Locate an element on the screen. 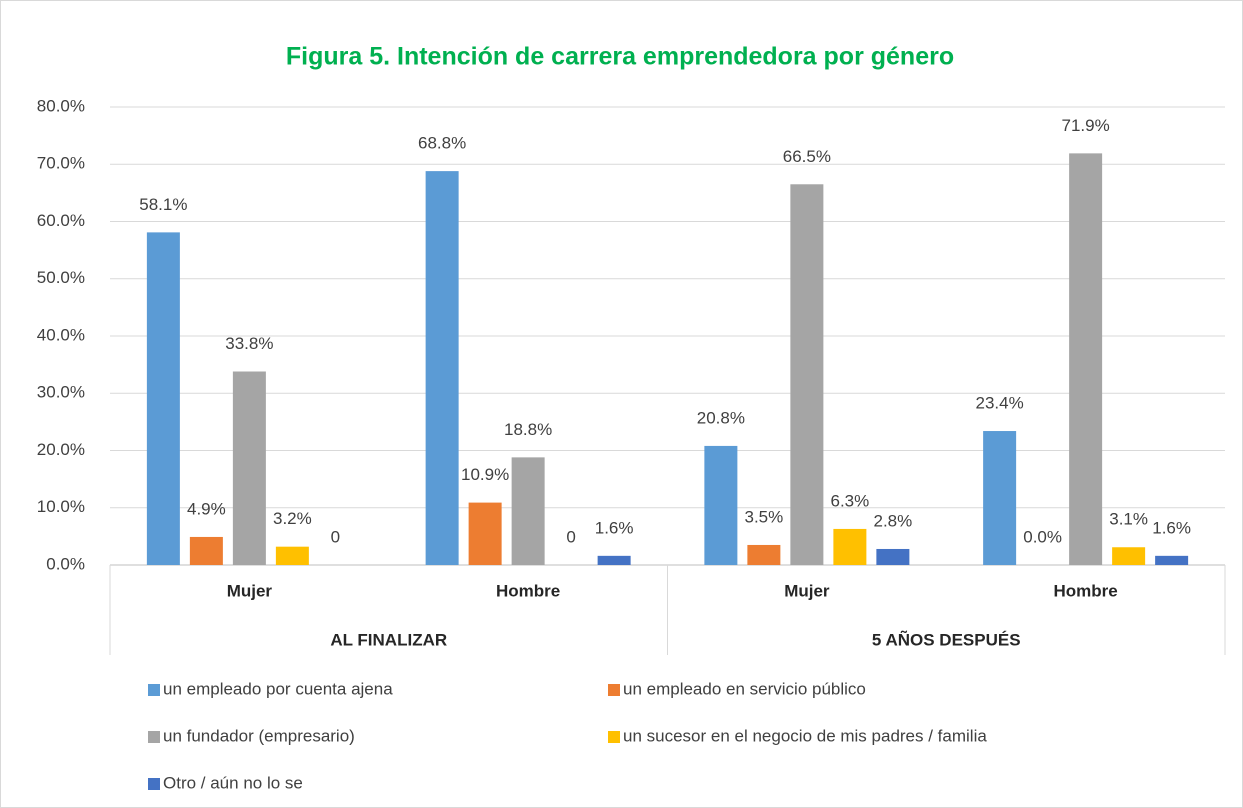 This screenshot has width=1243, height=808. data-label: 10.9% is located at coordinates (485, 474).